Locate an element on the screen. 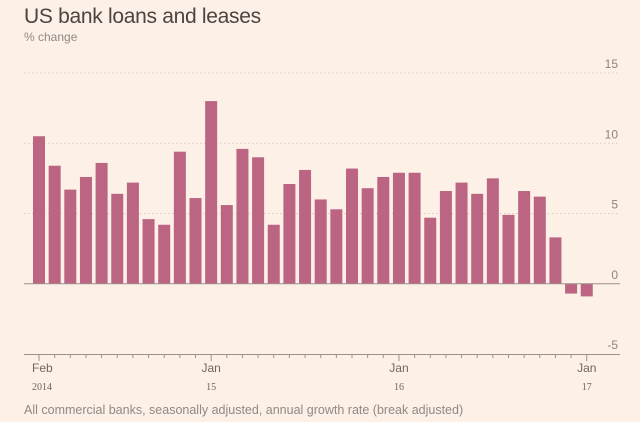 The height and width of the screenshot is (422, 640). y-tick-label: -5 is located at coordinates (612, 345).